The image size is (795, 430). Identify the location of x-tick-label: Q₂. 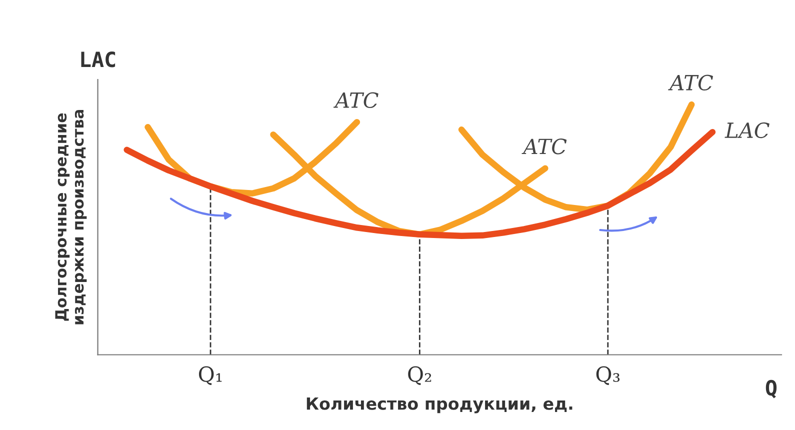
(420, 376).